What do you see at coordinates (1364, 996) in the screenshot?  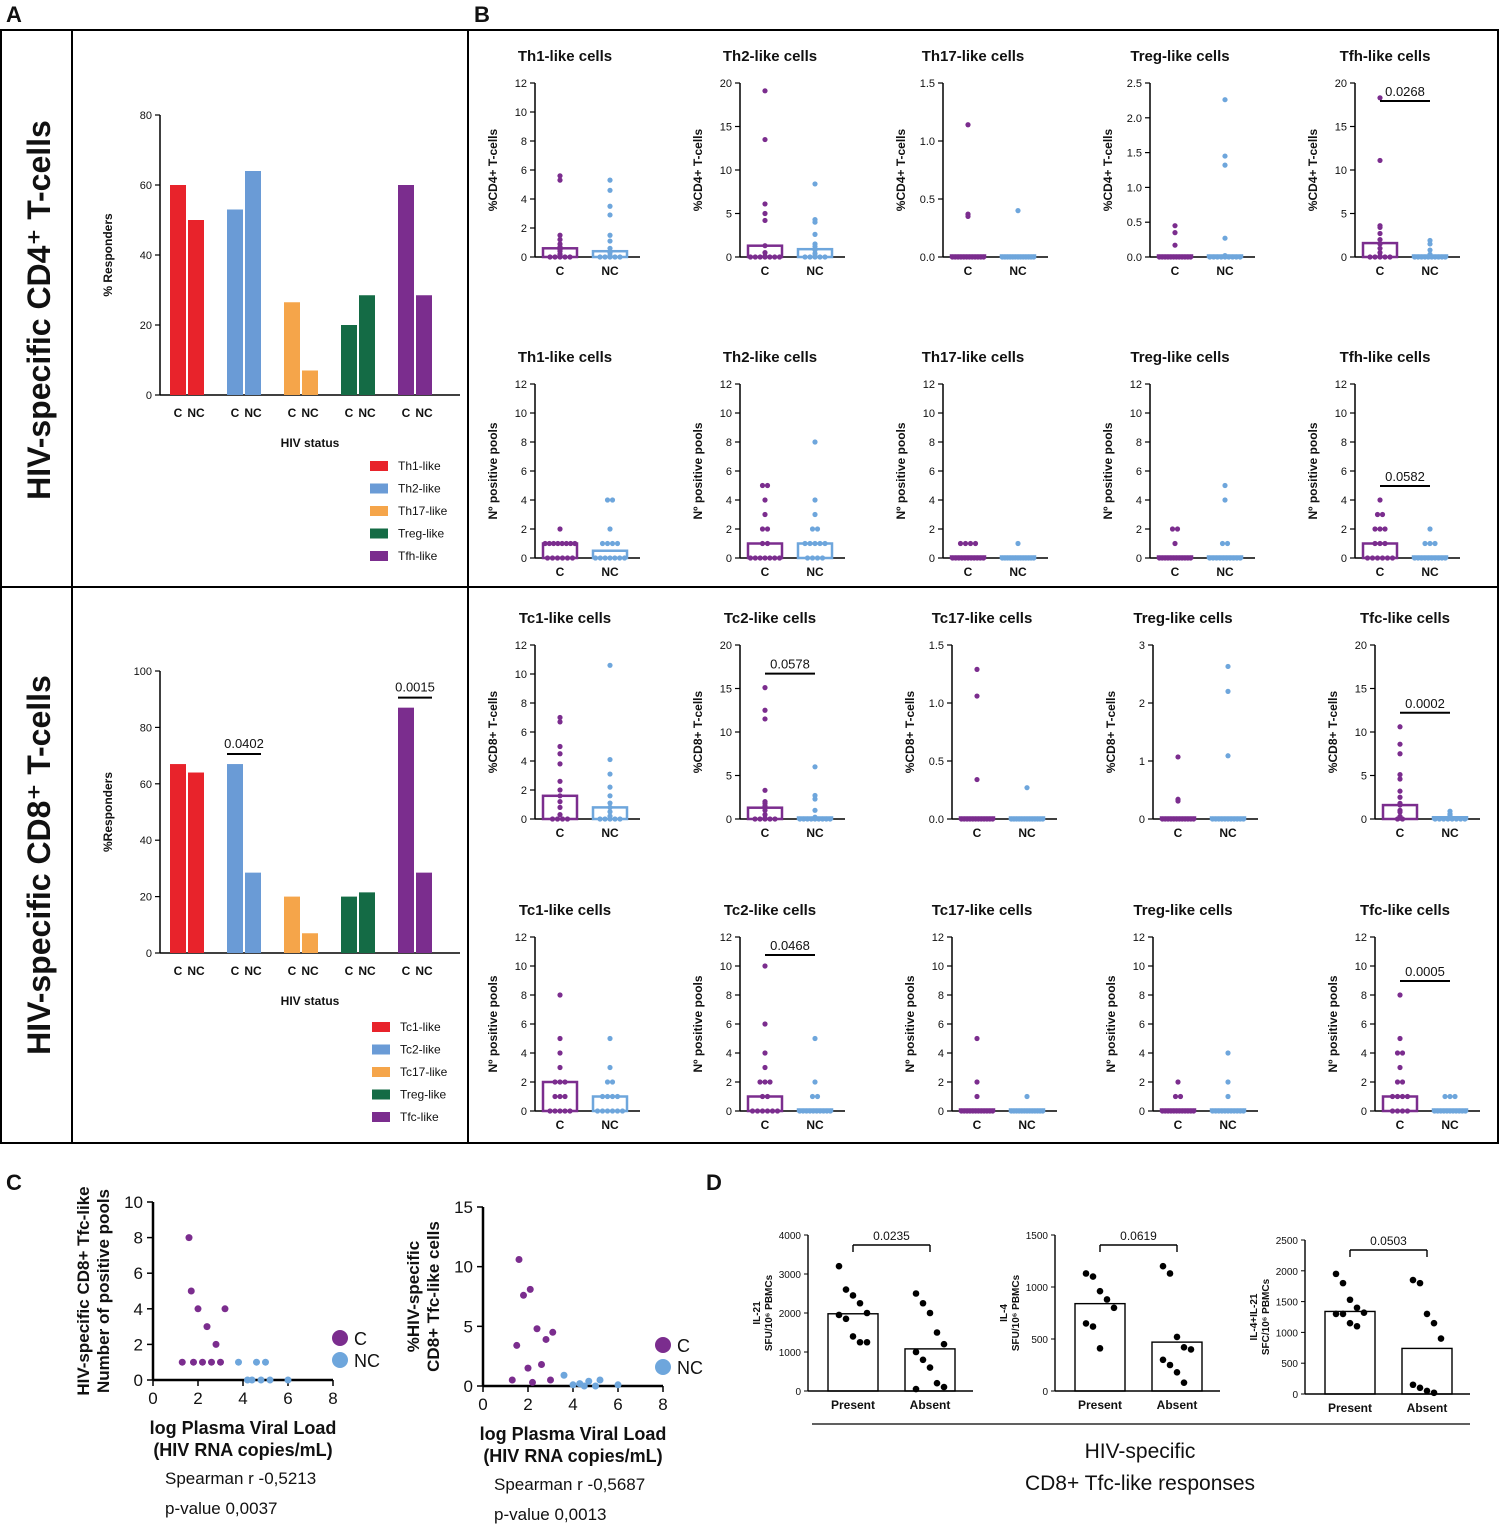 I see `y-tick-label: 8` at bounding box center [1364, 996].